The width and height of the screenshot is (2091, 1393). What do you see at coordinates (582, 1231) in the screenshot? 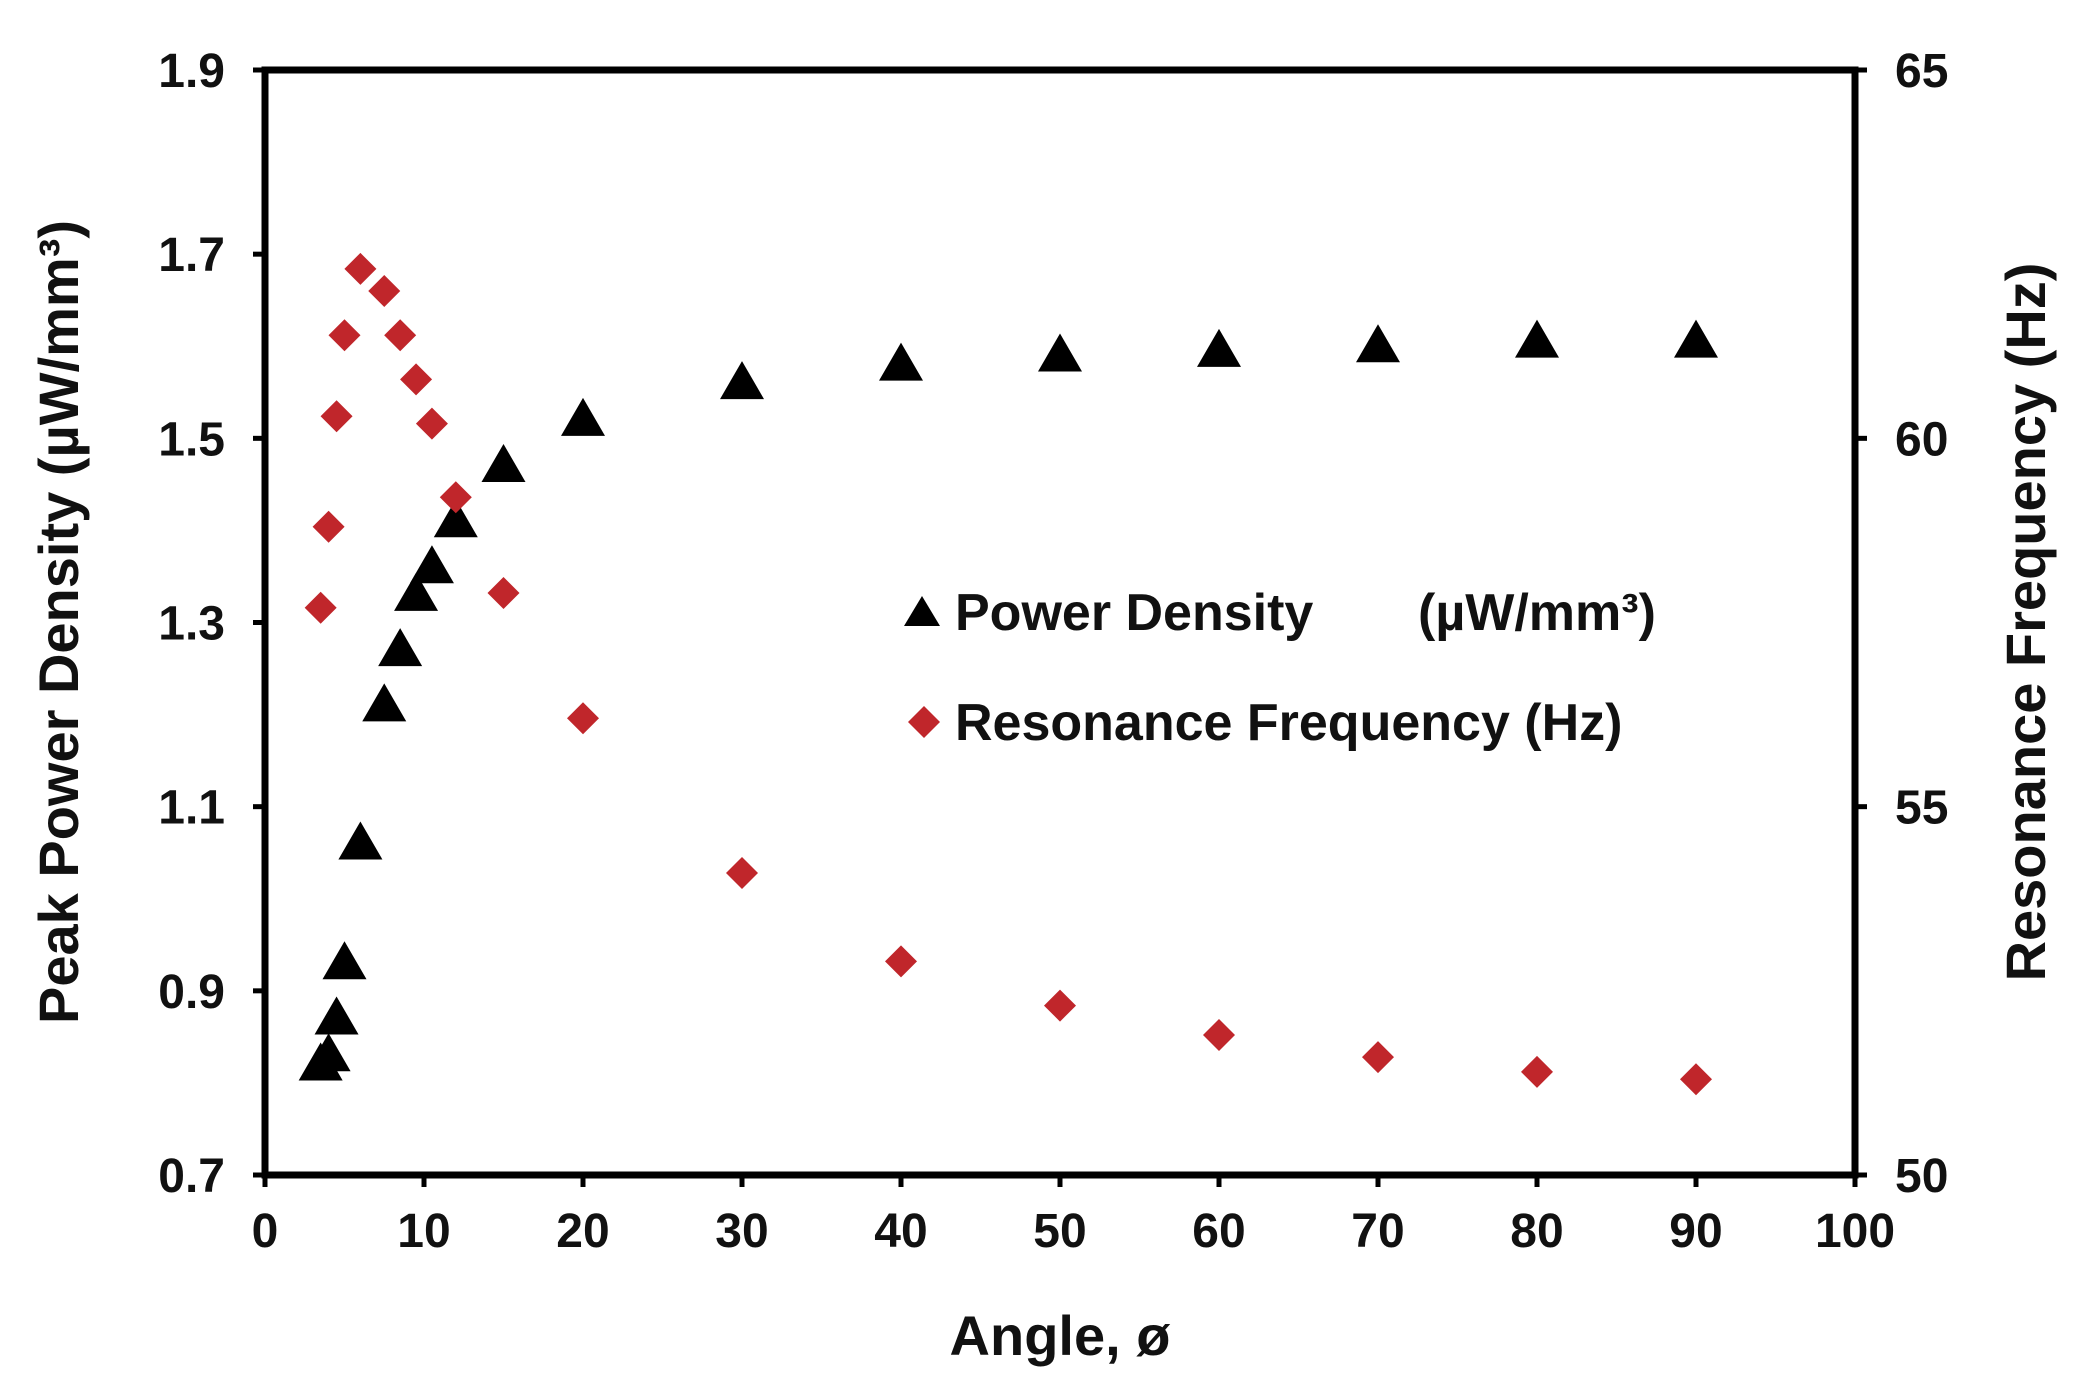
I see `x-tick-label: 20` at bounding box center [582, 1231].